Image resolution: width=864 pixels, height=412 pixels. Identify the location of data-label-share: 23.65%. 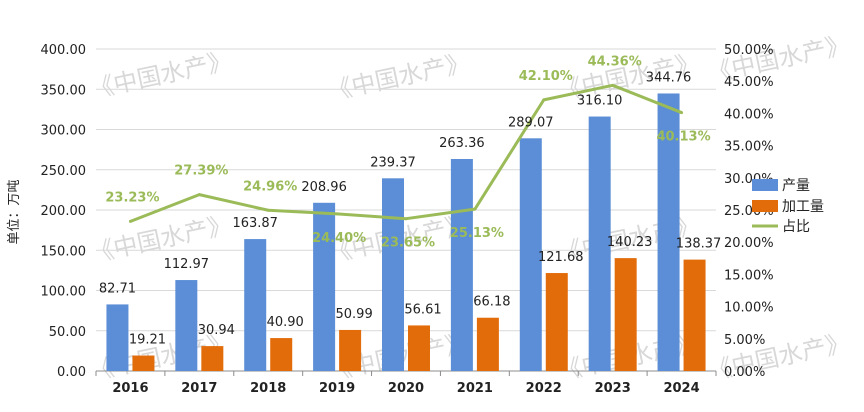
(408, 243).